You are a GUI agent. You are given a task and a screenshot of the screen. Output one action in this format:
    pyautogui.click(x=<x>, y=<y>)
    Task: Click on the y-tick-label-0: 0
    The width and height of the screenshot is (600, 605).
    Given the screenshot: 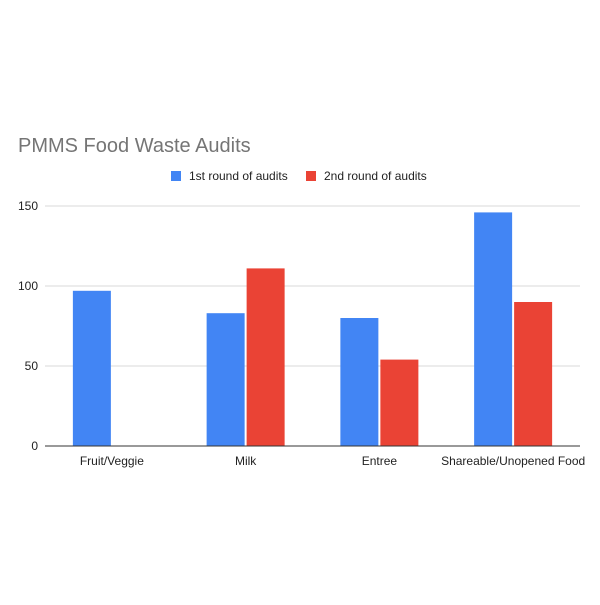 What is the action you would take?
    pyautogui.click(x=34, y=446)
    